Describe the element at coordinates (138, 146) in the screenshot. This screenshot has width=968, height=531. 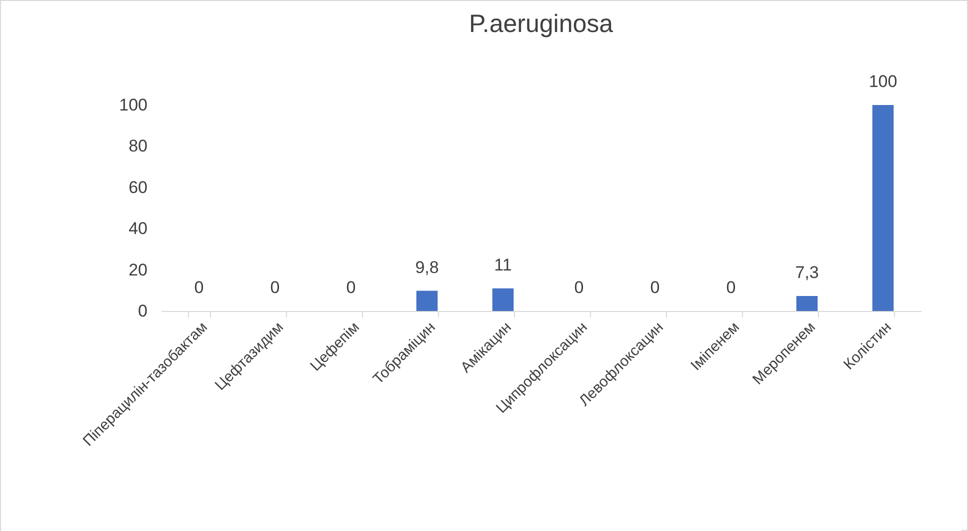
I see `y-tick-label: 80` at that location.